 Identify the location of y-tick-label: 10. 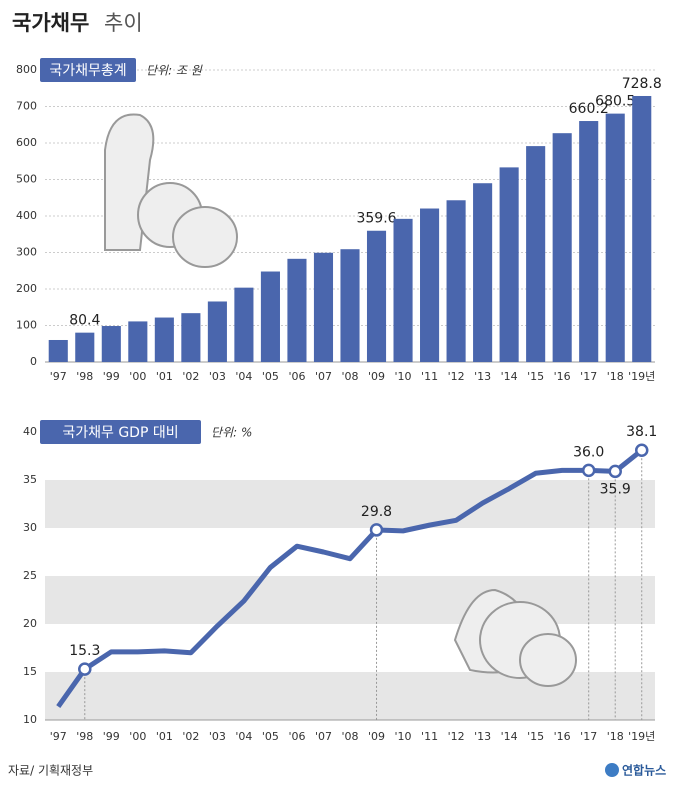
(30, 719).